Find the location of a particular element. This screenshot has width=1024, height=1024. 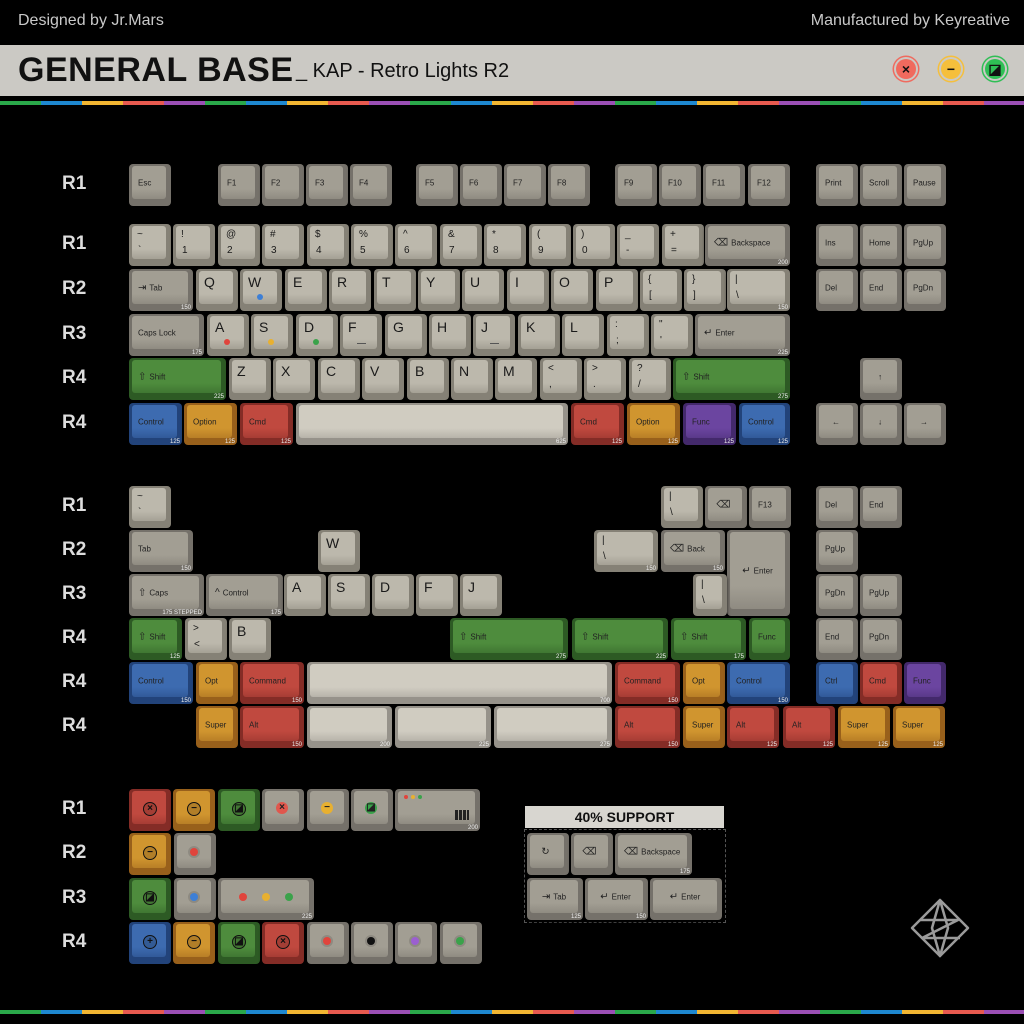

key-tab: ⇥ Tab 125 is located at coordinates (555, 899).